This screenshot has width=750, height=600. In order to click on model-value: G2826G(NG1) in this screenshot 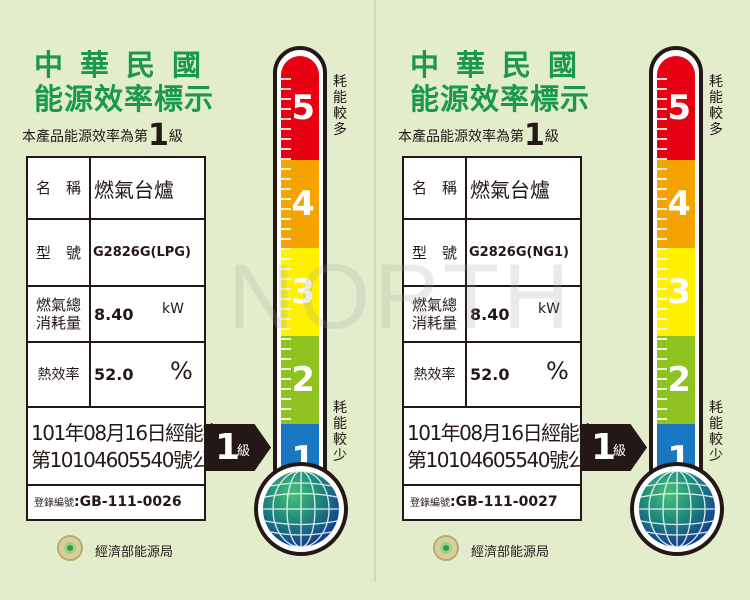, I will do `click(519, 252)`.